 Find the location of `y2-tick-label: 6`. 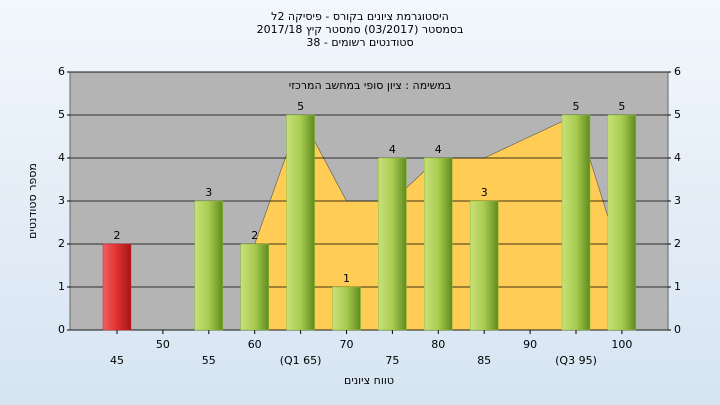

y2-tick-label: 6 is located at coordinates (677, 71).